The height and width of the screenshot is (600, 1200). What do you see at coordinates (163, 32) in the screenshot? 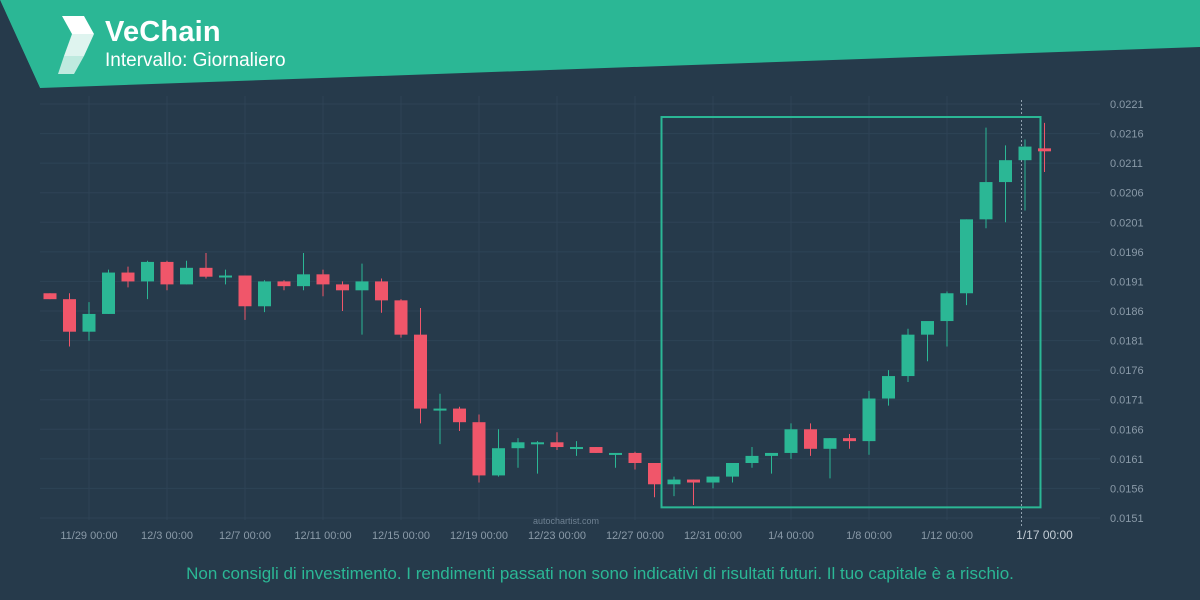
I see `page-title: VeChain` at bounding box center [163, 32].